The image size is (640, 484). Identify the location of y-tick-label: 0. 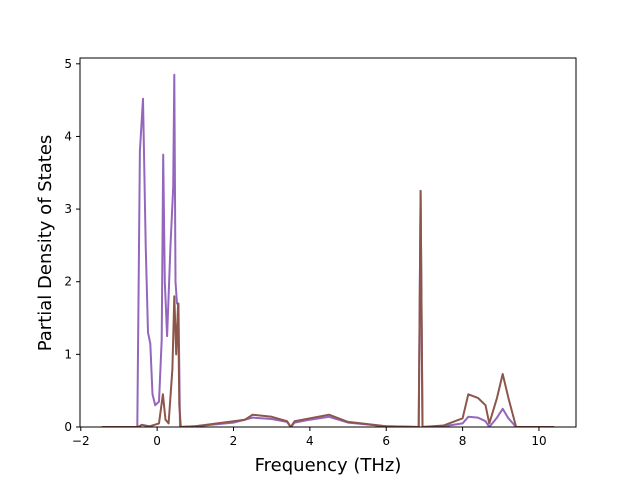
(68, 427).